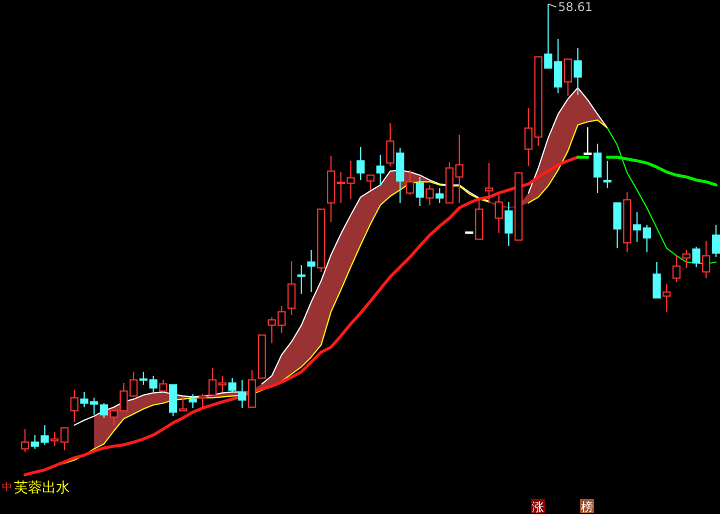 The height and width of the screenshot is (514, 720). I want to click on text: 中, so click(7, 487).